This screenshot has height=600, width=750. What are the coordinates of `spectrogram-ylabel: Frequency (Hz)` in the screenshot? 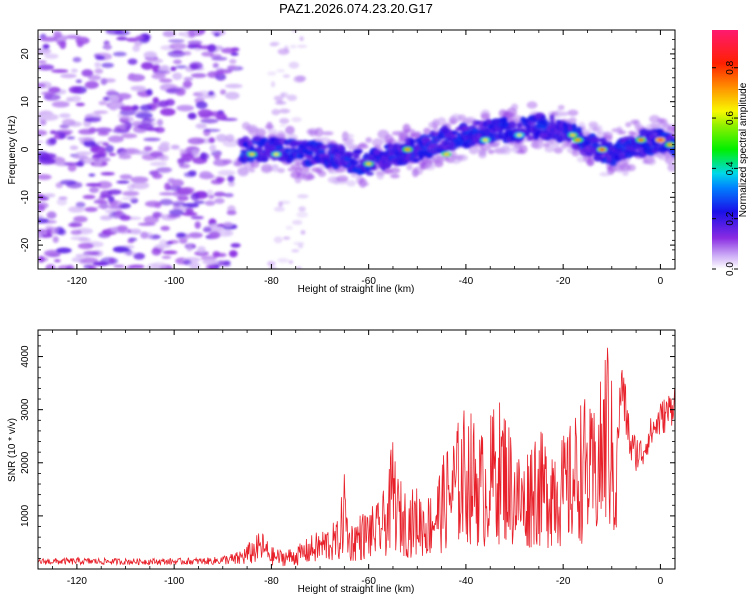 It's located at (12, 150).